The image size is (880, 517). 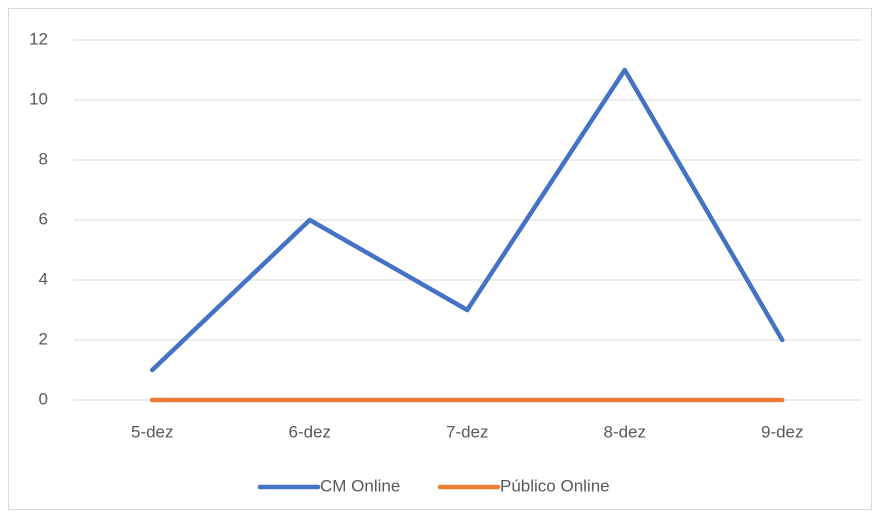 What do you see at coordinates (360, 485) in the screenshot?
I see `legend-label: CM Online` at bounding box center [360, 485].